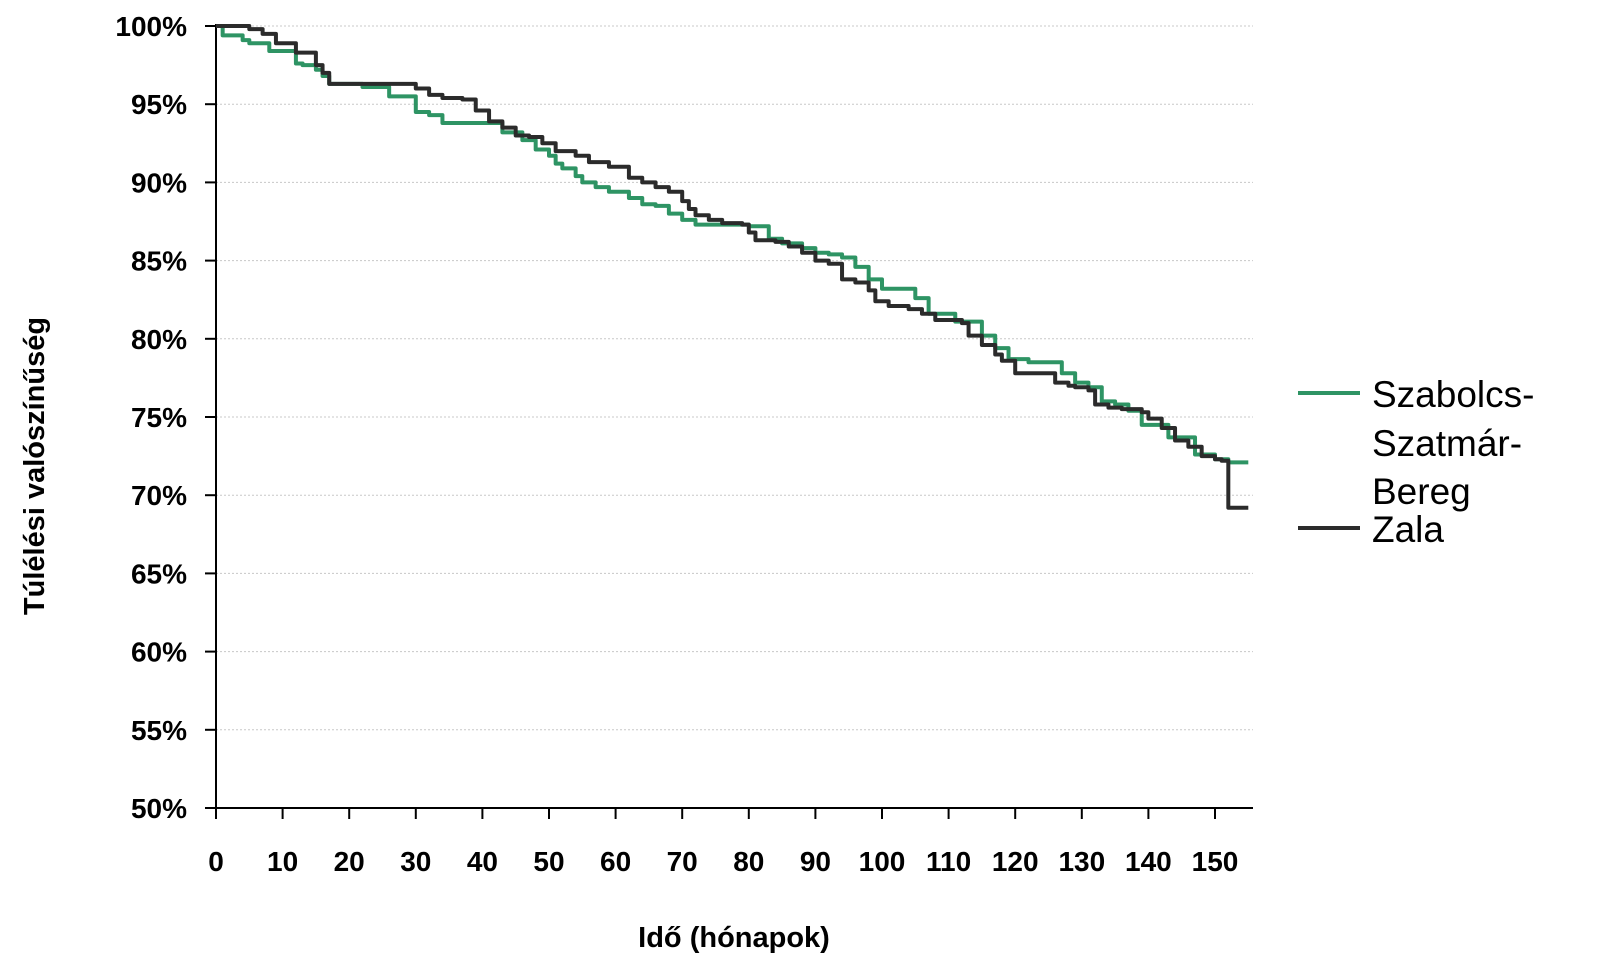 The width and height of the screenshot is (1601, 975). Describe the element at coordinates (1215, 861) in the screenshot. I see `x-tick-label: 150` at that location.